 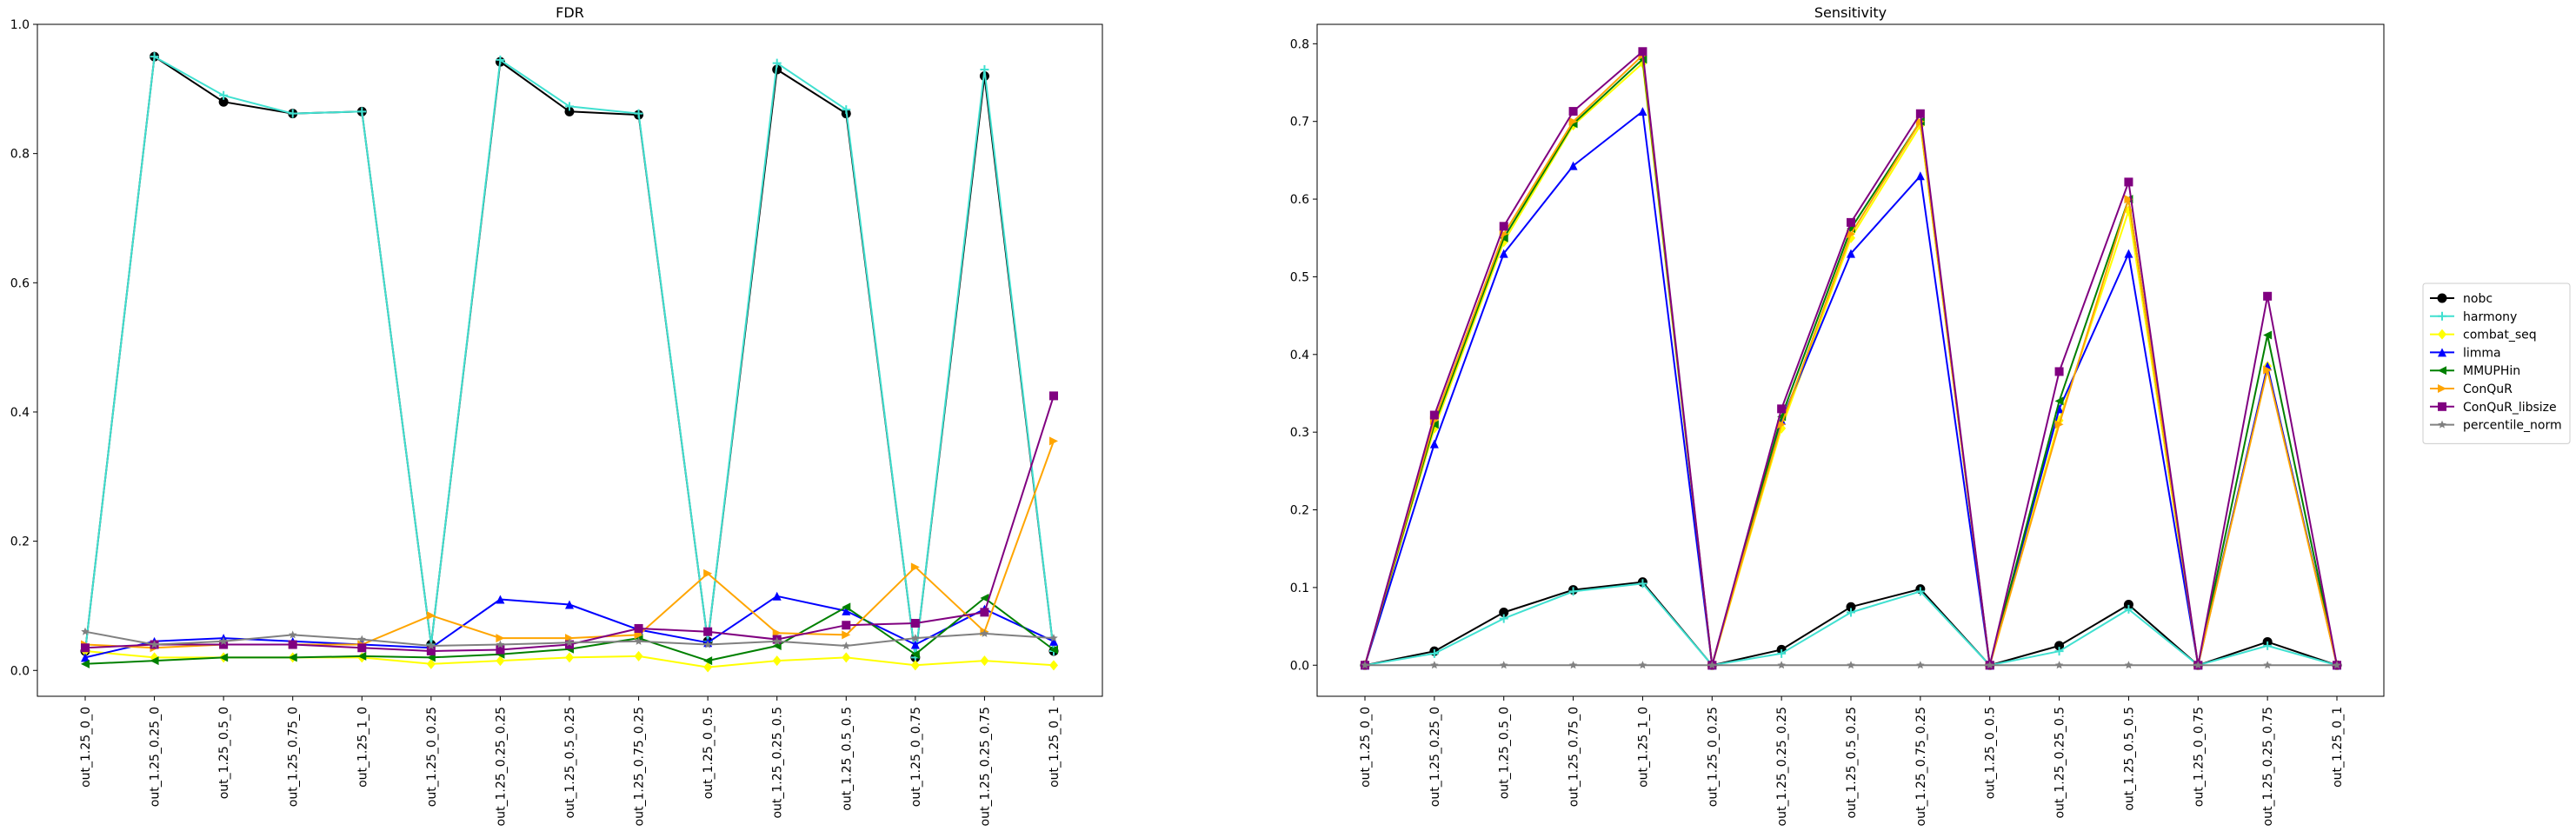 I want to click on fdr-x-tick-label: out_1.25_0.5_0.5, so click(x=847, y=759).